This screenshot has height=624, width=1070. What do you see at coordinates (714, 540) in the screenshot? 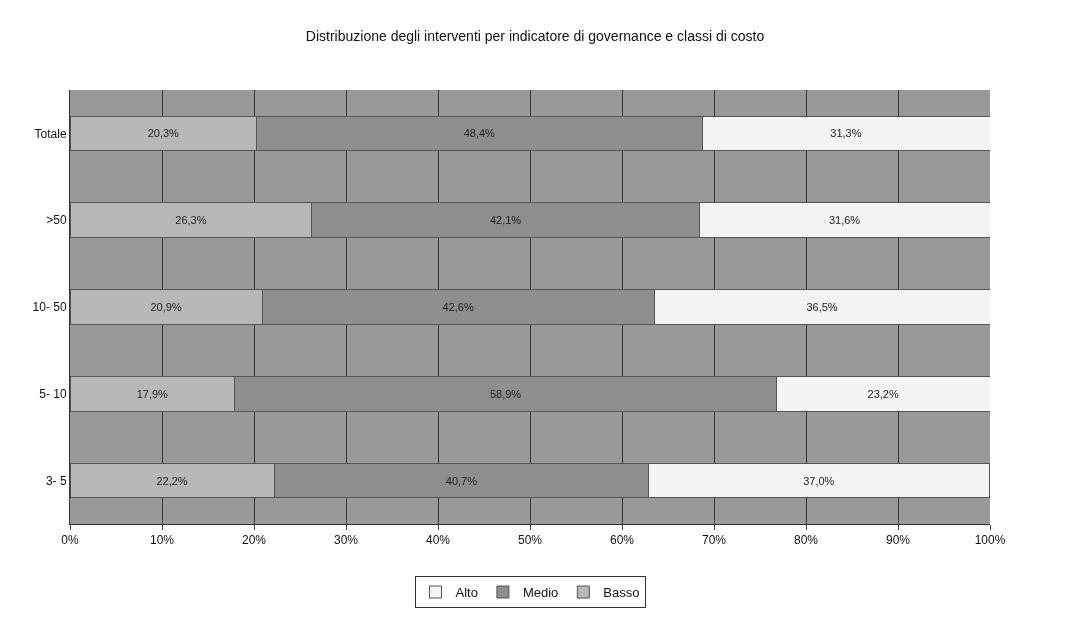
I see `x-tick-label: 70%` at bounding box center [714, 540].